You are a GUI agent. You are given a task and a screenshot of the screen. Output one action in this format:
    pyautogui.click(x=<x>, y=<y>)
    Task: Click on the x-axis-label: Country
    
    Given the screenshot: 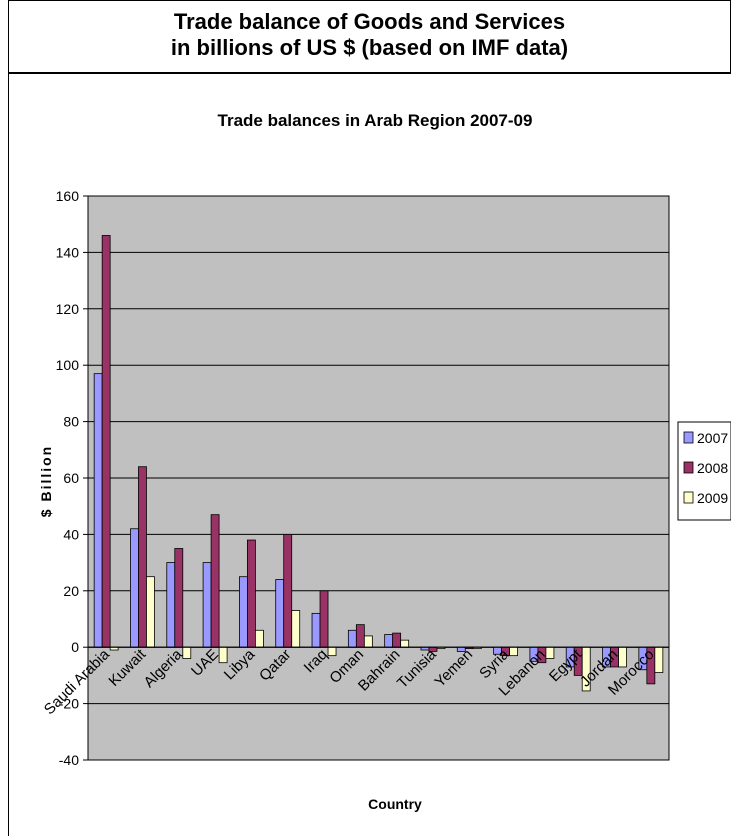 What is the action you would take?
    pyautogui.click(x=395, y=804)
    